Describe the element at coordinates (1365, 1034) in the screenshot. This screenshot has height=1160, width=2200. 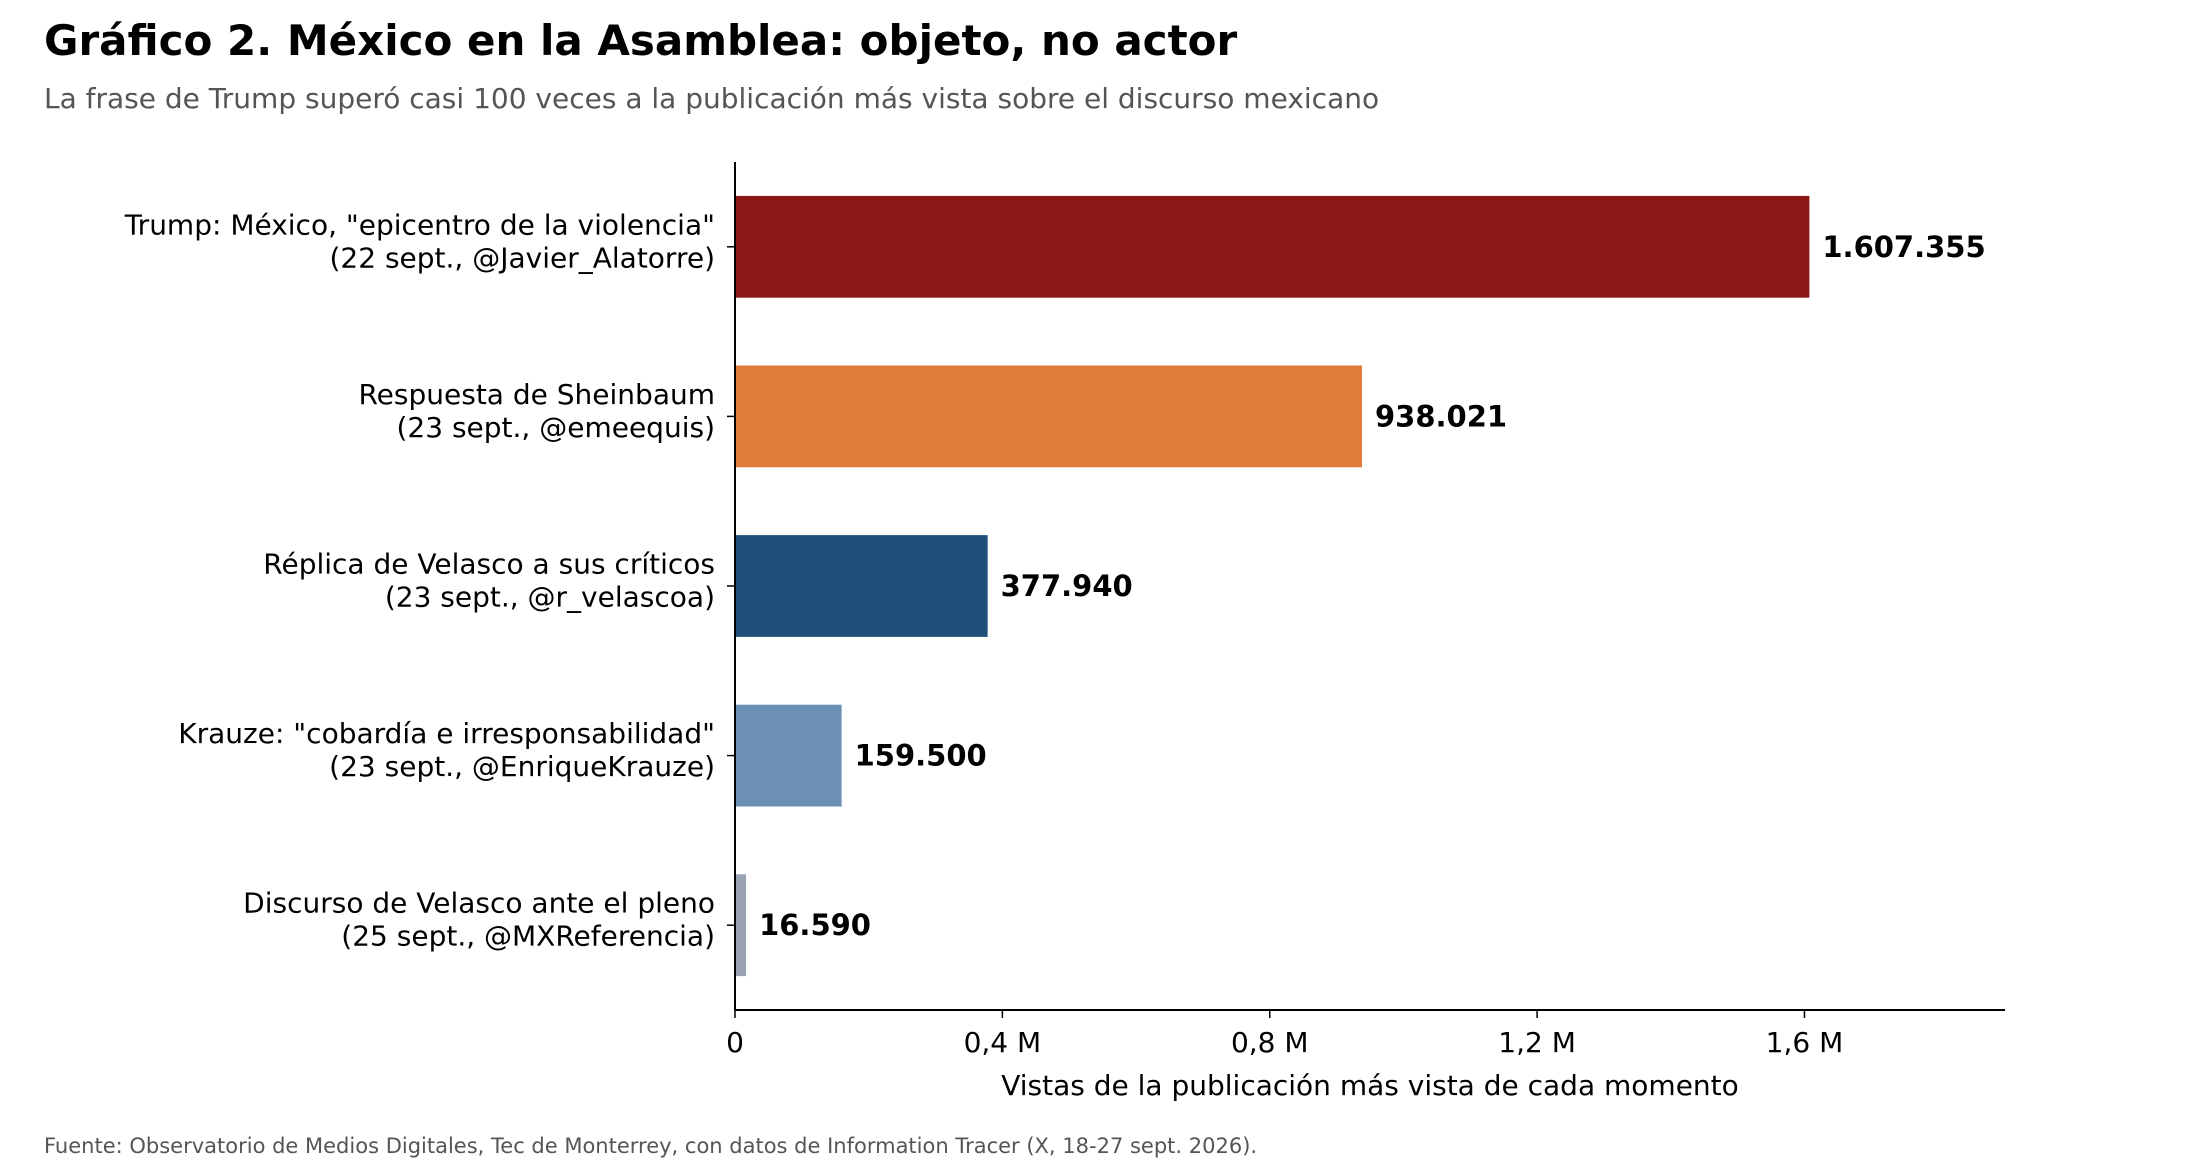
I see `x-axis: 0 0,4 M 0,8 M 1,2 M 1,6 M` at that location.